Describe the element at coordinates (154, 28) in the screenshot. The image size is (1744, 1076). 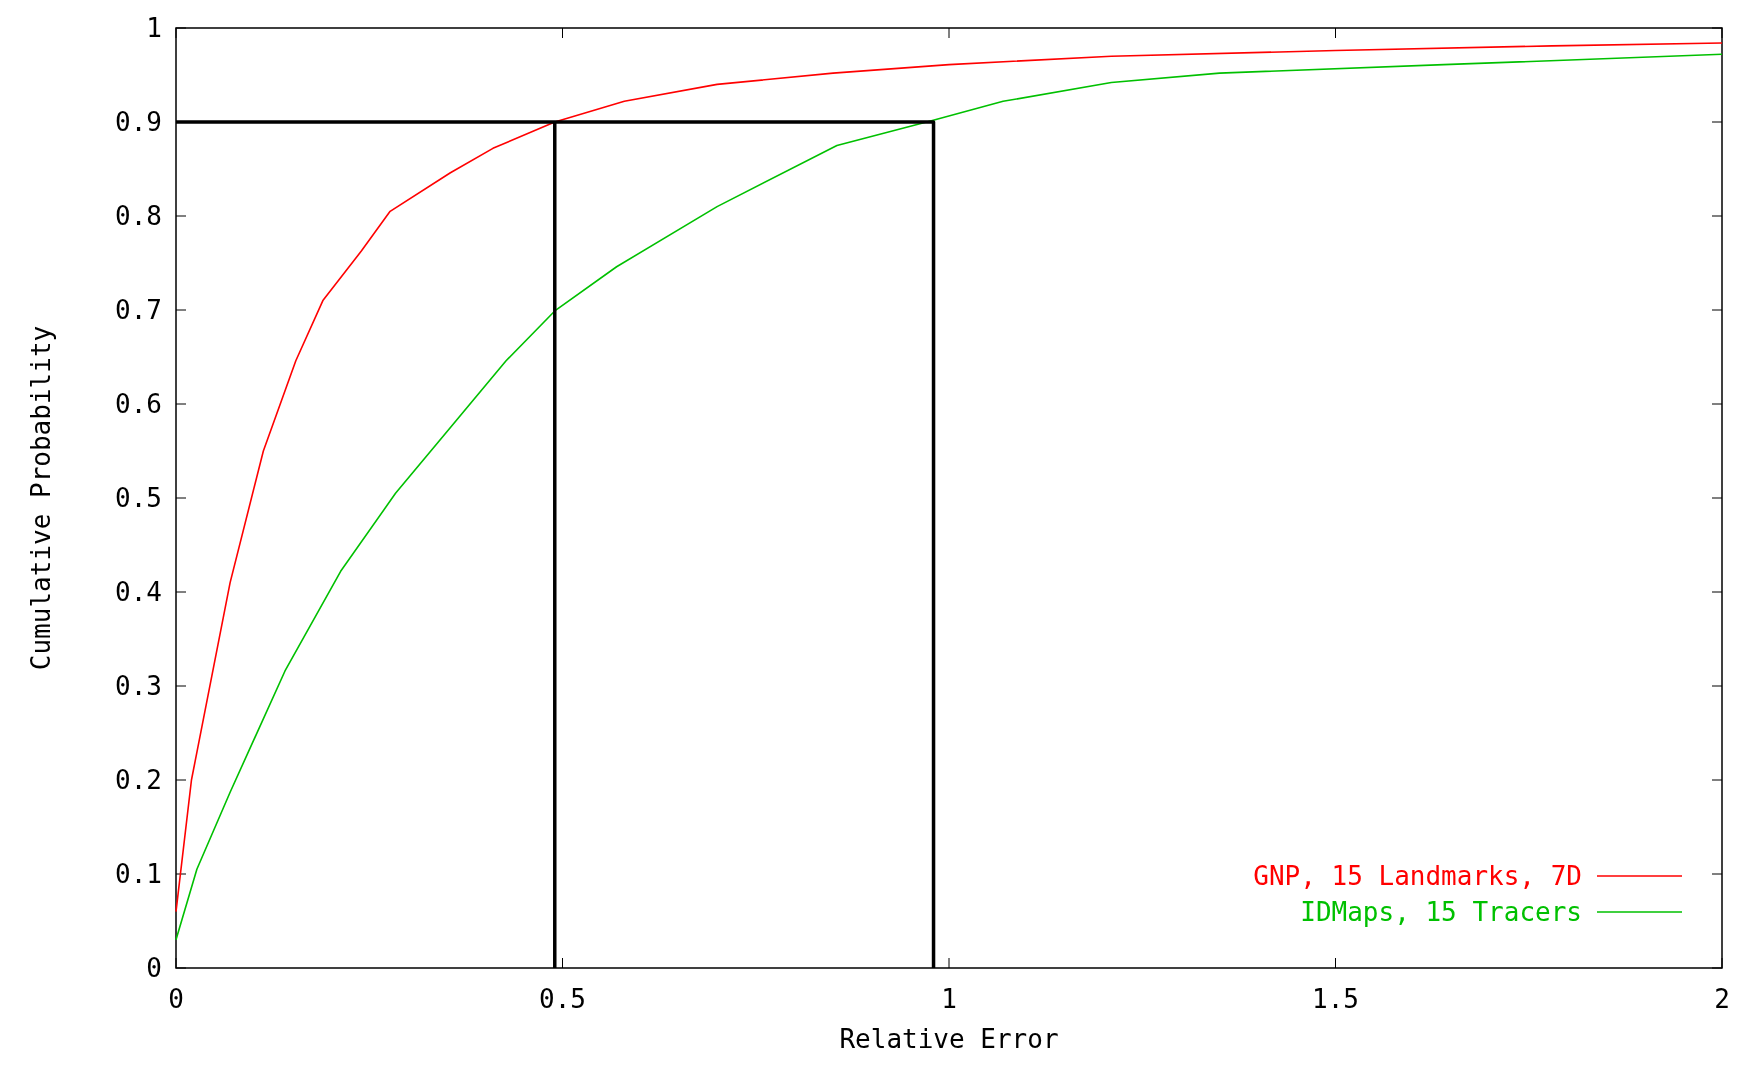
I see `y-tick-label: 1` at that location.